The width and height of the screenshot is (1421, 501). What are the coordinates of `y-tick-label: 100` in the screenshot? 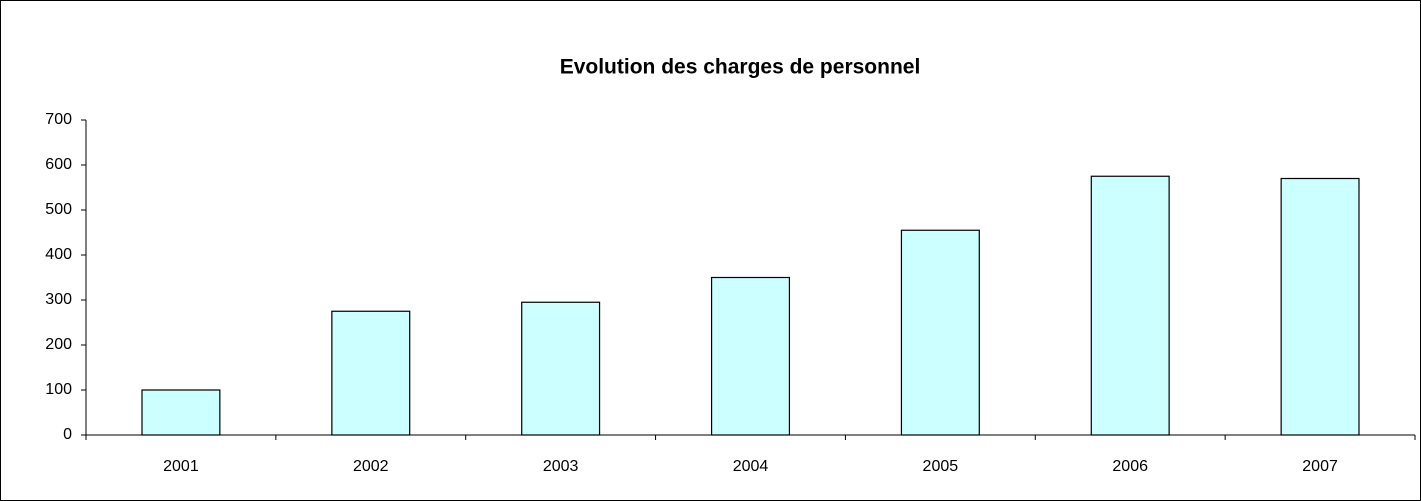 It's located at (58, 389).